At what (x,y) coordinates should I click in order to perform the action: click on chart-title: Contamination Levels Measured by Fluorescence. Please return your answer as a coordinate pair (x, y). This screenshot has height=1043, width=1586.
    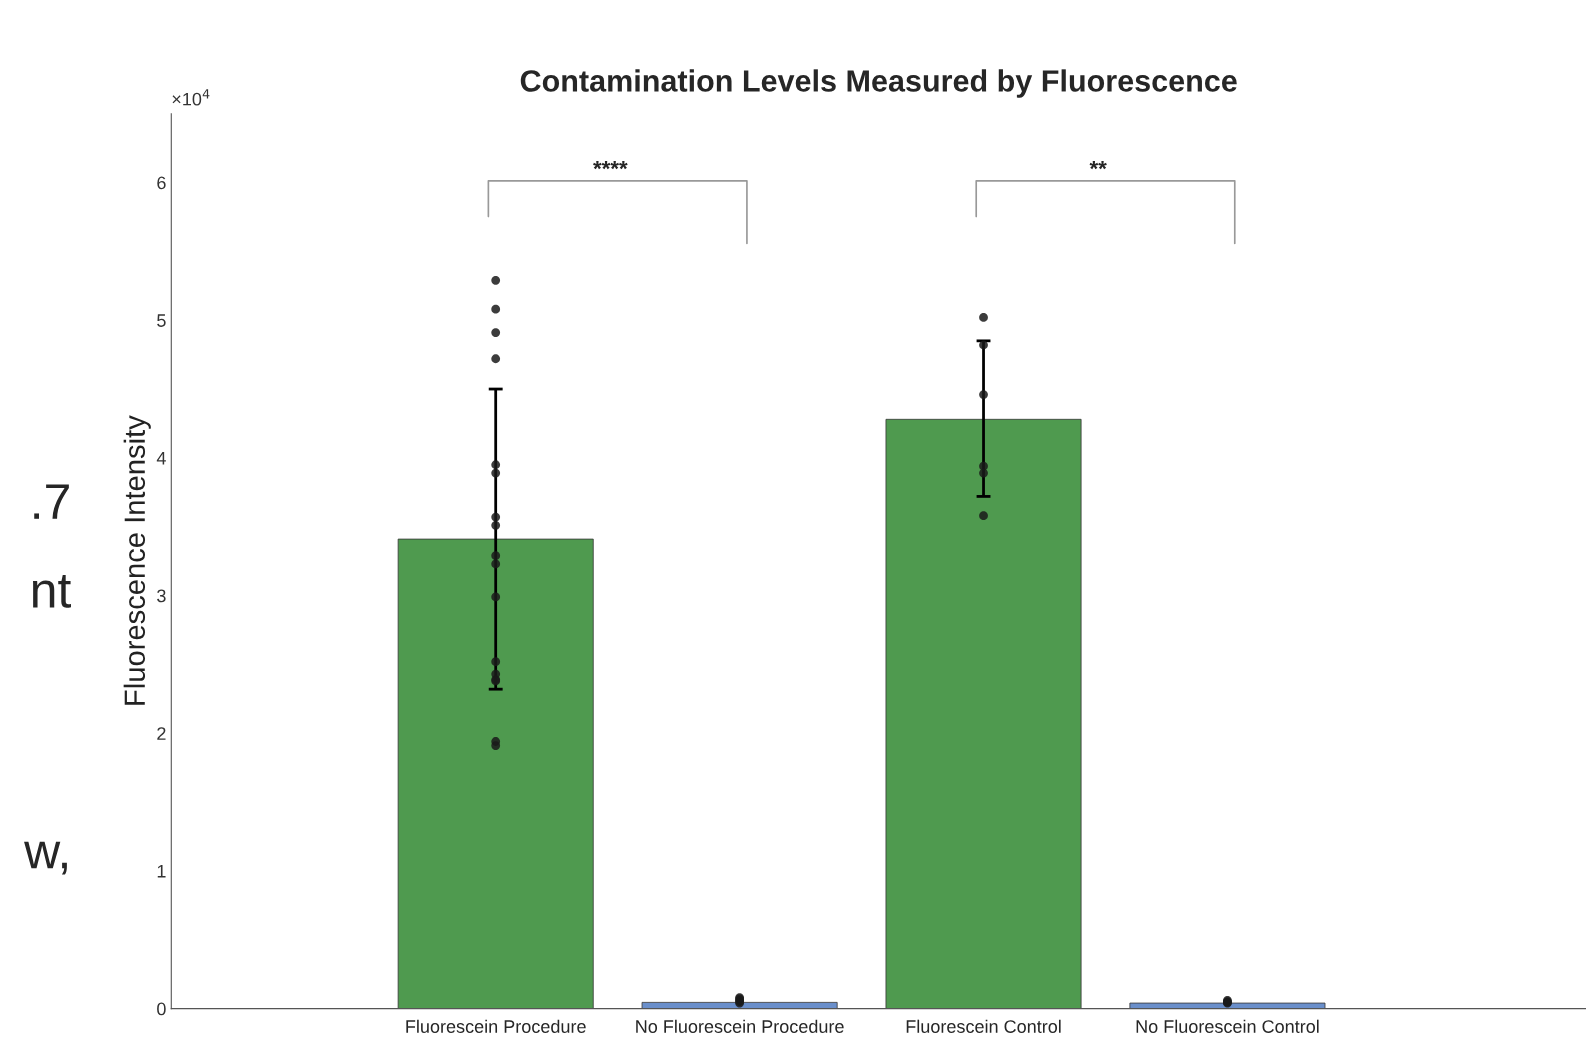
    Looking at the image, I should click on (878, 83).